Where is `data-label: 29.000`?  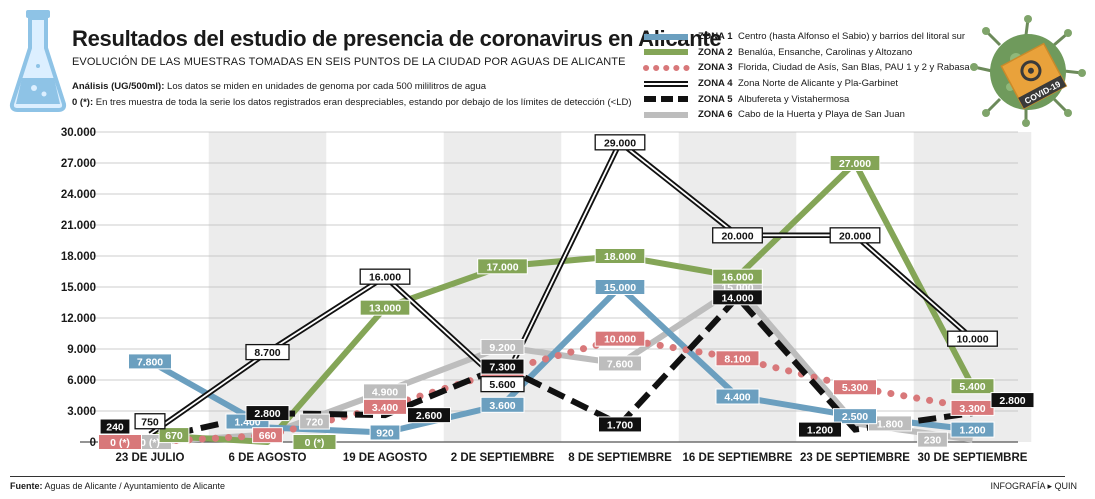
data-label: 29.000 is located at coordinates (620, 142).